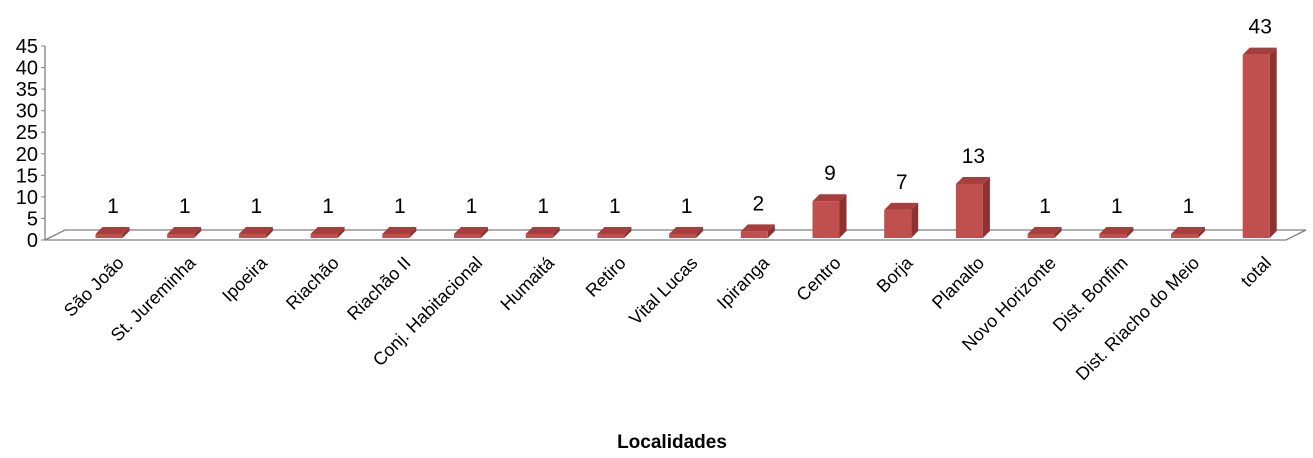 This screenshot has width=1313, height=458. What do you see at coordinates (378, 288) in the screenshot?
I see `x-tick-label: Riachão II` at bounding box center [378, 288].